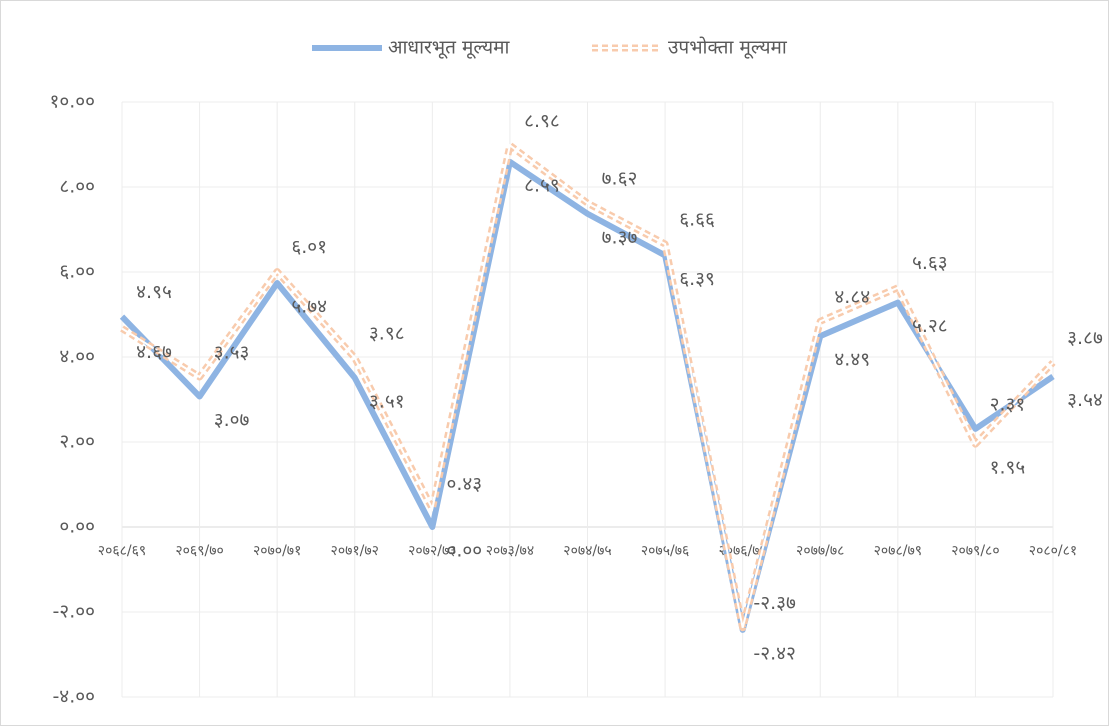 The height and width of the screenshot is (726, 1109). Describe the element at coordinates (852, 360) in the screenshot. I see `data-label: ४.४९` at that location.